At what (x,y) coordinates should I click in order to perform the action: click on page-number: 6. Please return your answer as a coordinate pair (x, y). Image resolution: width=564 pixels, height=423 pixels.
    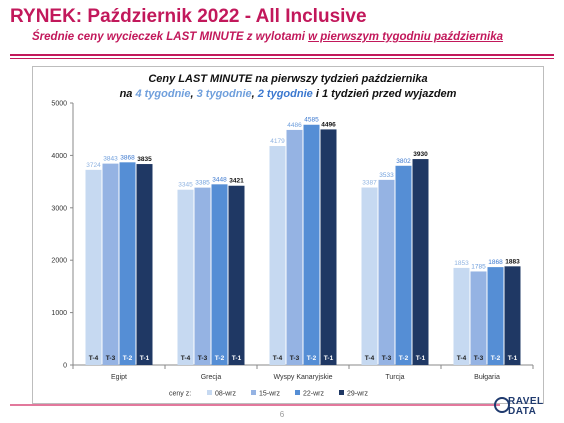
    Looking at the image, I should click on (282, 414).